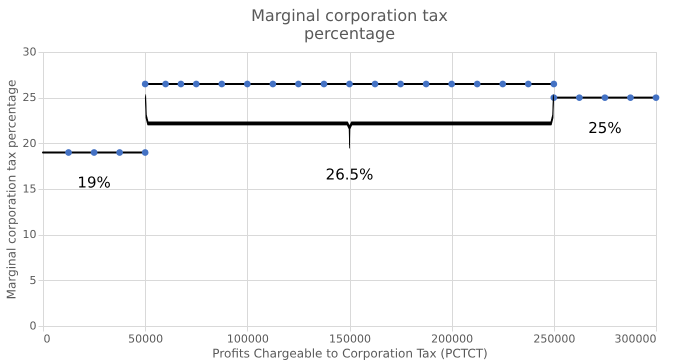  What do you see at coordinates (146, 339) in the screenshot?
I see `x-tick-label: 50000` at bounding box center [146, 339].